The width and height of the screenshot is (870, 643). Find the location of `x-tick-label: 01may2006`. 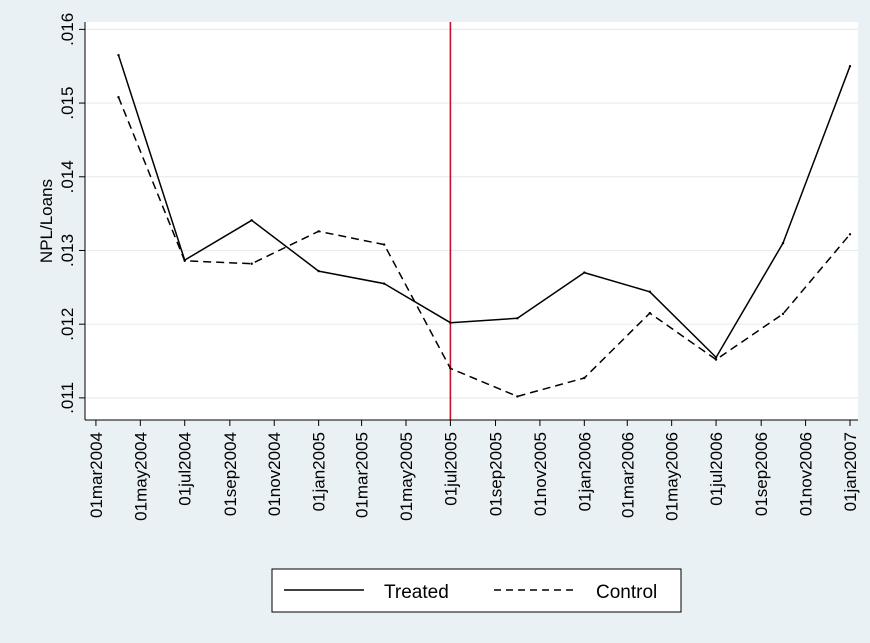

x-tick-label: 01may2006 is located at coordinates (672, 476).